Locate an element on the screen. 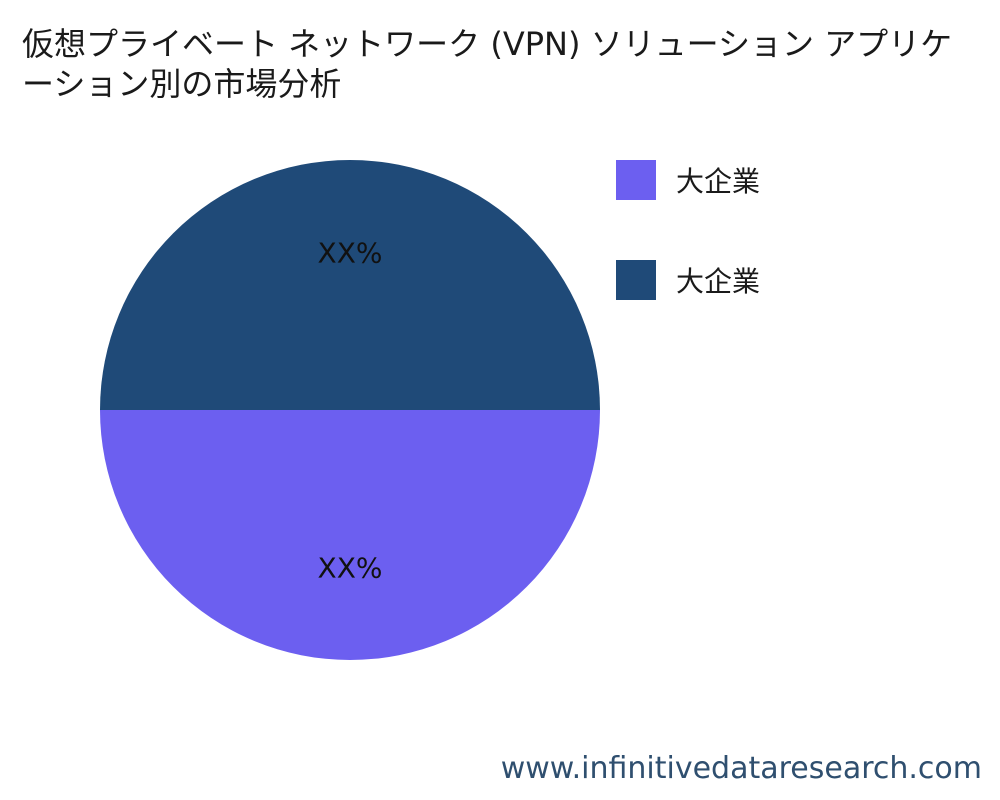 This screenshot has height=800, width=1000. watermark: www.infinitivedataresearch.com is located at coordinates (741, 768).